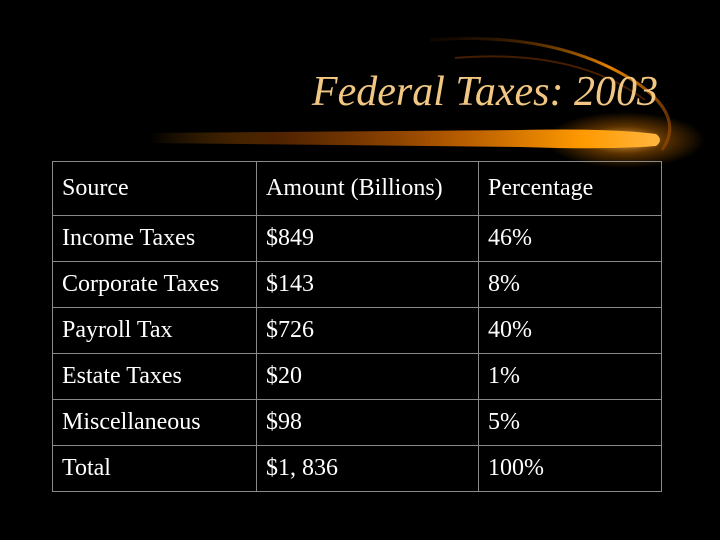 The image size is (720, 540). What do you see at coordinates (154, 284) in the screenshot?
I see `cell-source: Corporate Taxes` at bounding box center [154, 284].